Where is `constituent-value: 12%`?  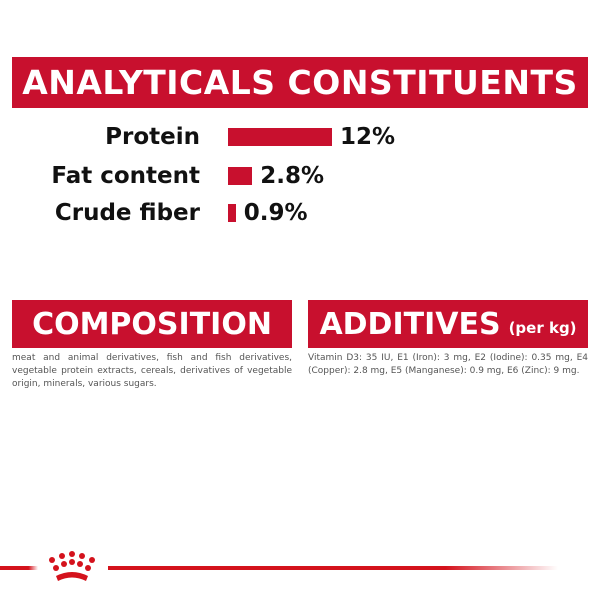
constituent-value: 12% is located at coordinates (368, 137).